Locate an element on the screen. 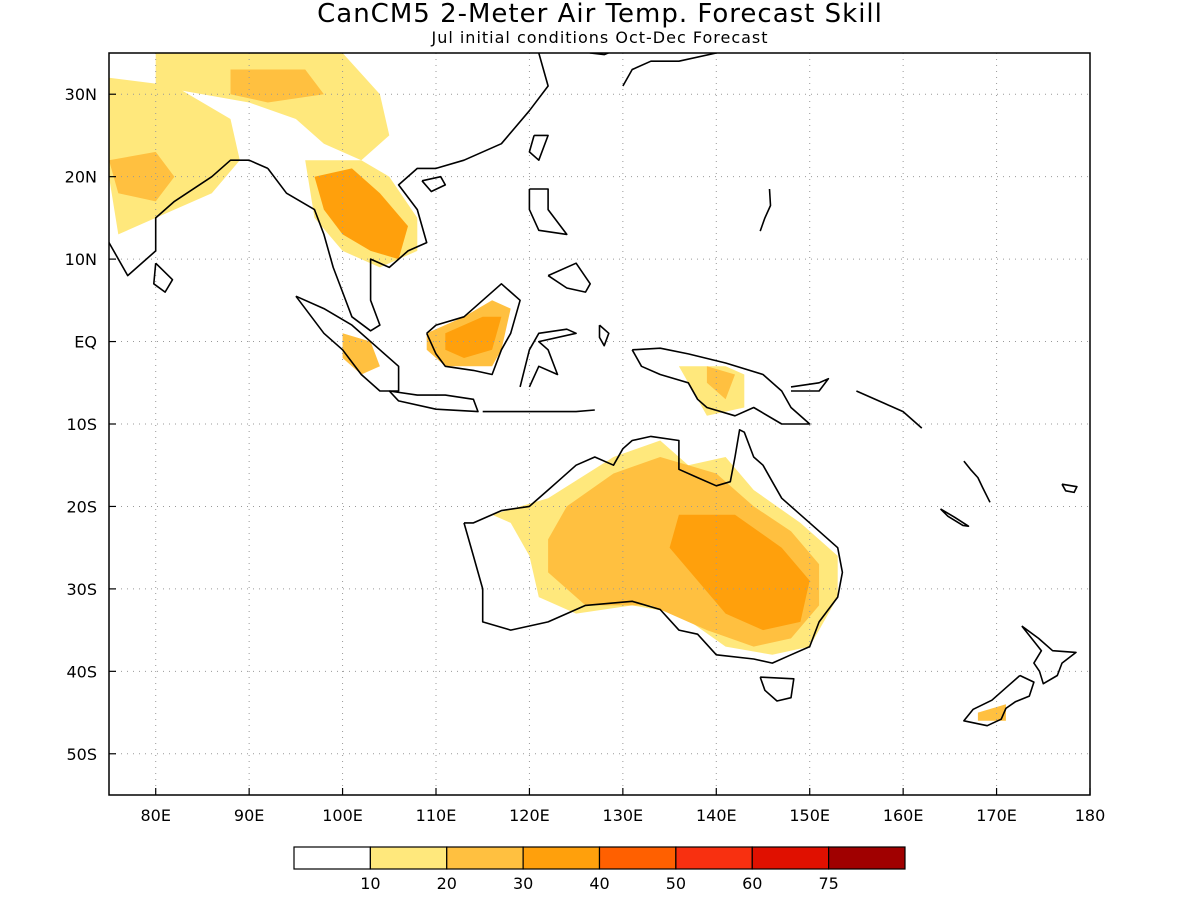 The height and width of the screenshot is (900, 1200). colorbar-label: 20 is located at coordinates (447, 883).